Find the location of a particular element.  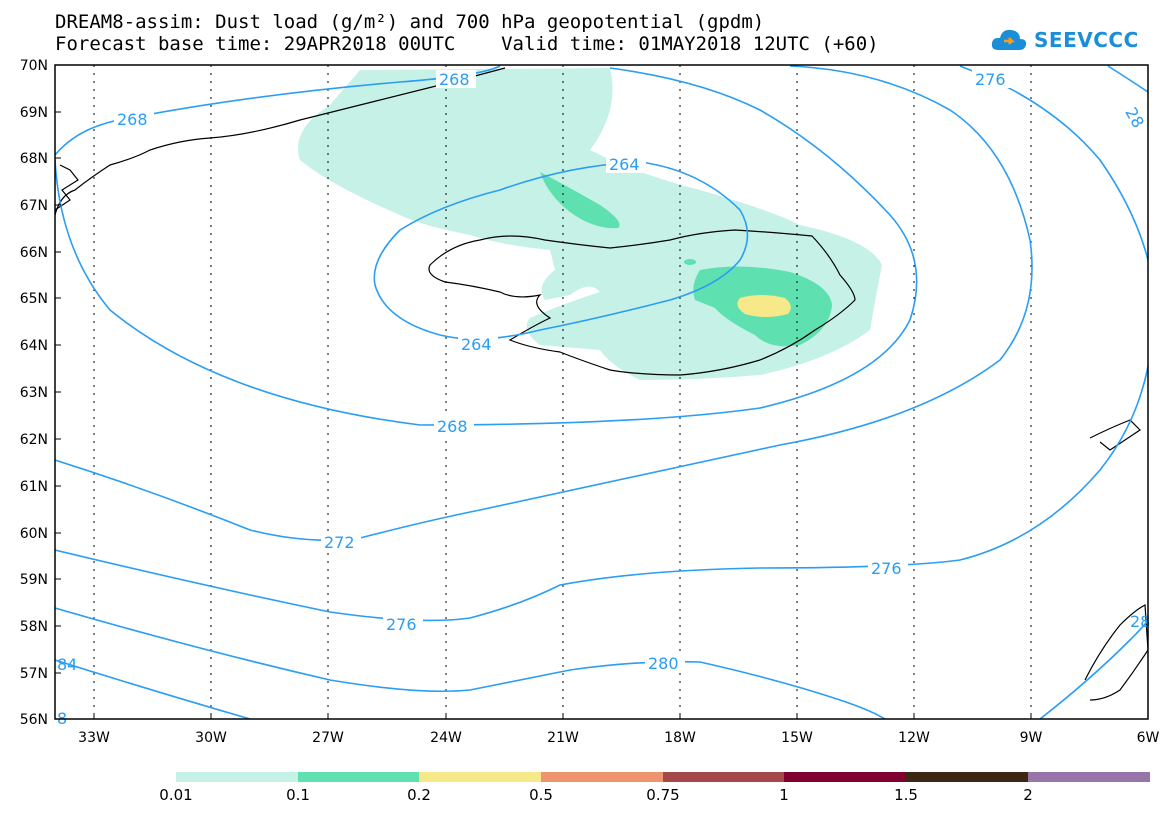

lon-label: 18W is located at coordinates (680, 738).